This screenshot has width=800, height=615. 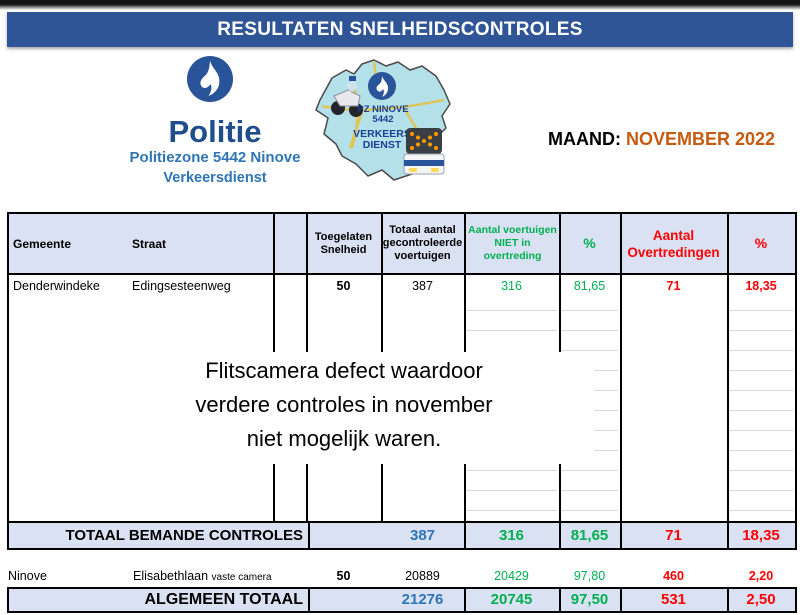 What do you see at coordinates (42, 243) in the screenshot?
I see `col-header-gemeente: Gemeente` at bounding box center [42, 243].